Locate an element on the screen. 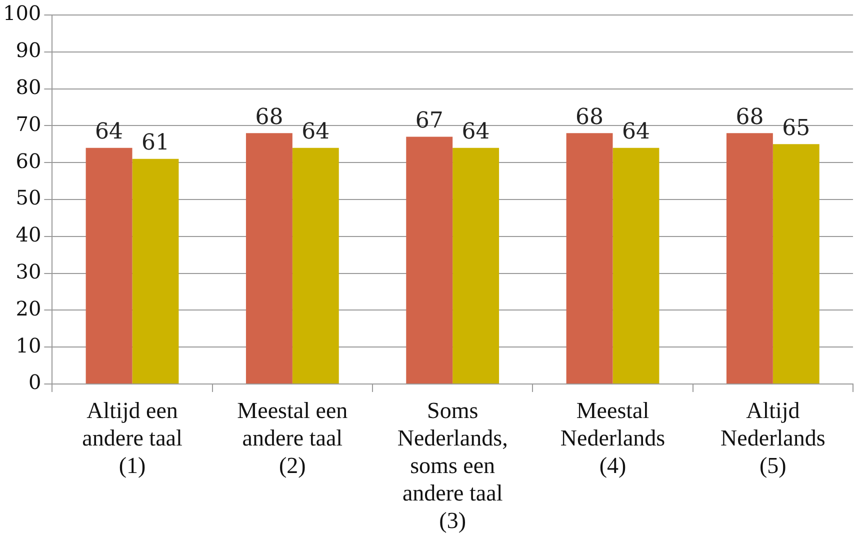 This screenshot has height=542, width=856. x-tick-label: Altijd Nederlands (5) is located at coordinates (773, 438).